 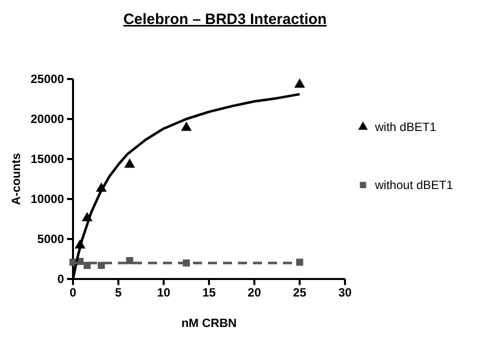 I want to click on y-tick-label: 20000, so click(x=47, y=119).